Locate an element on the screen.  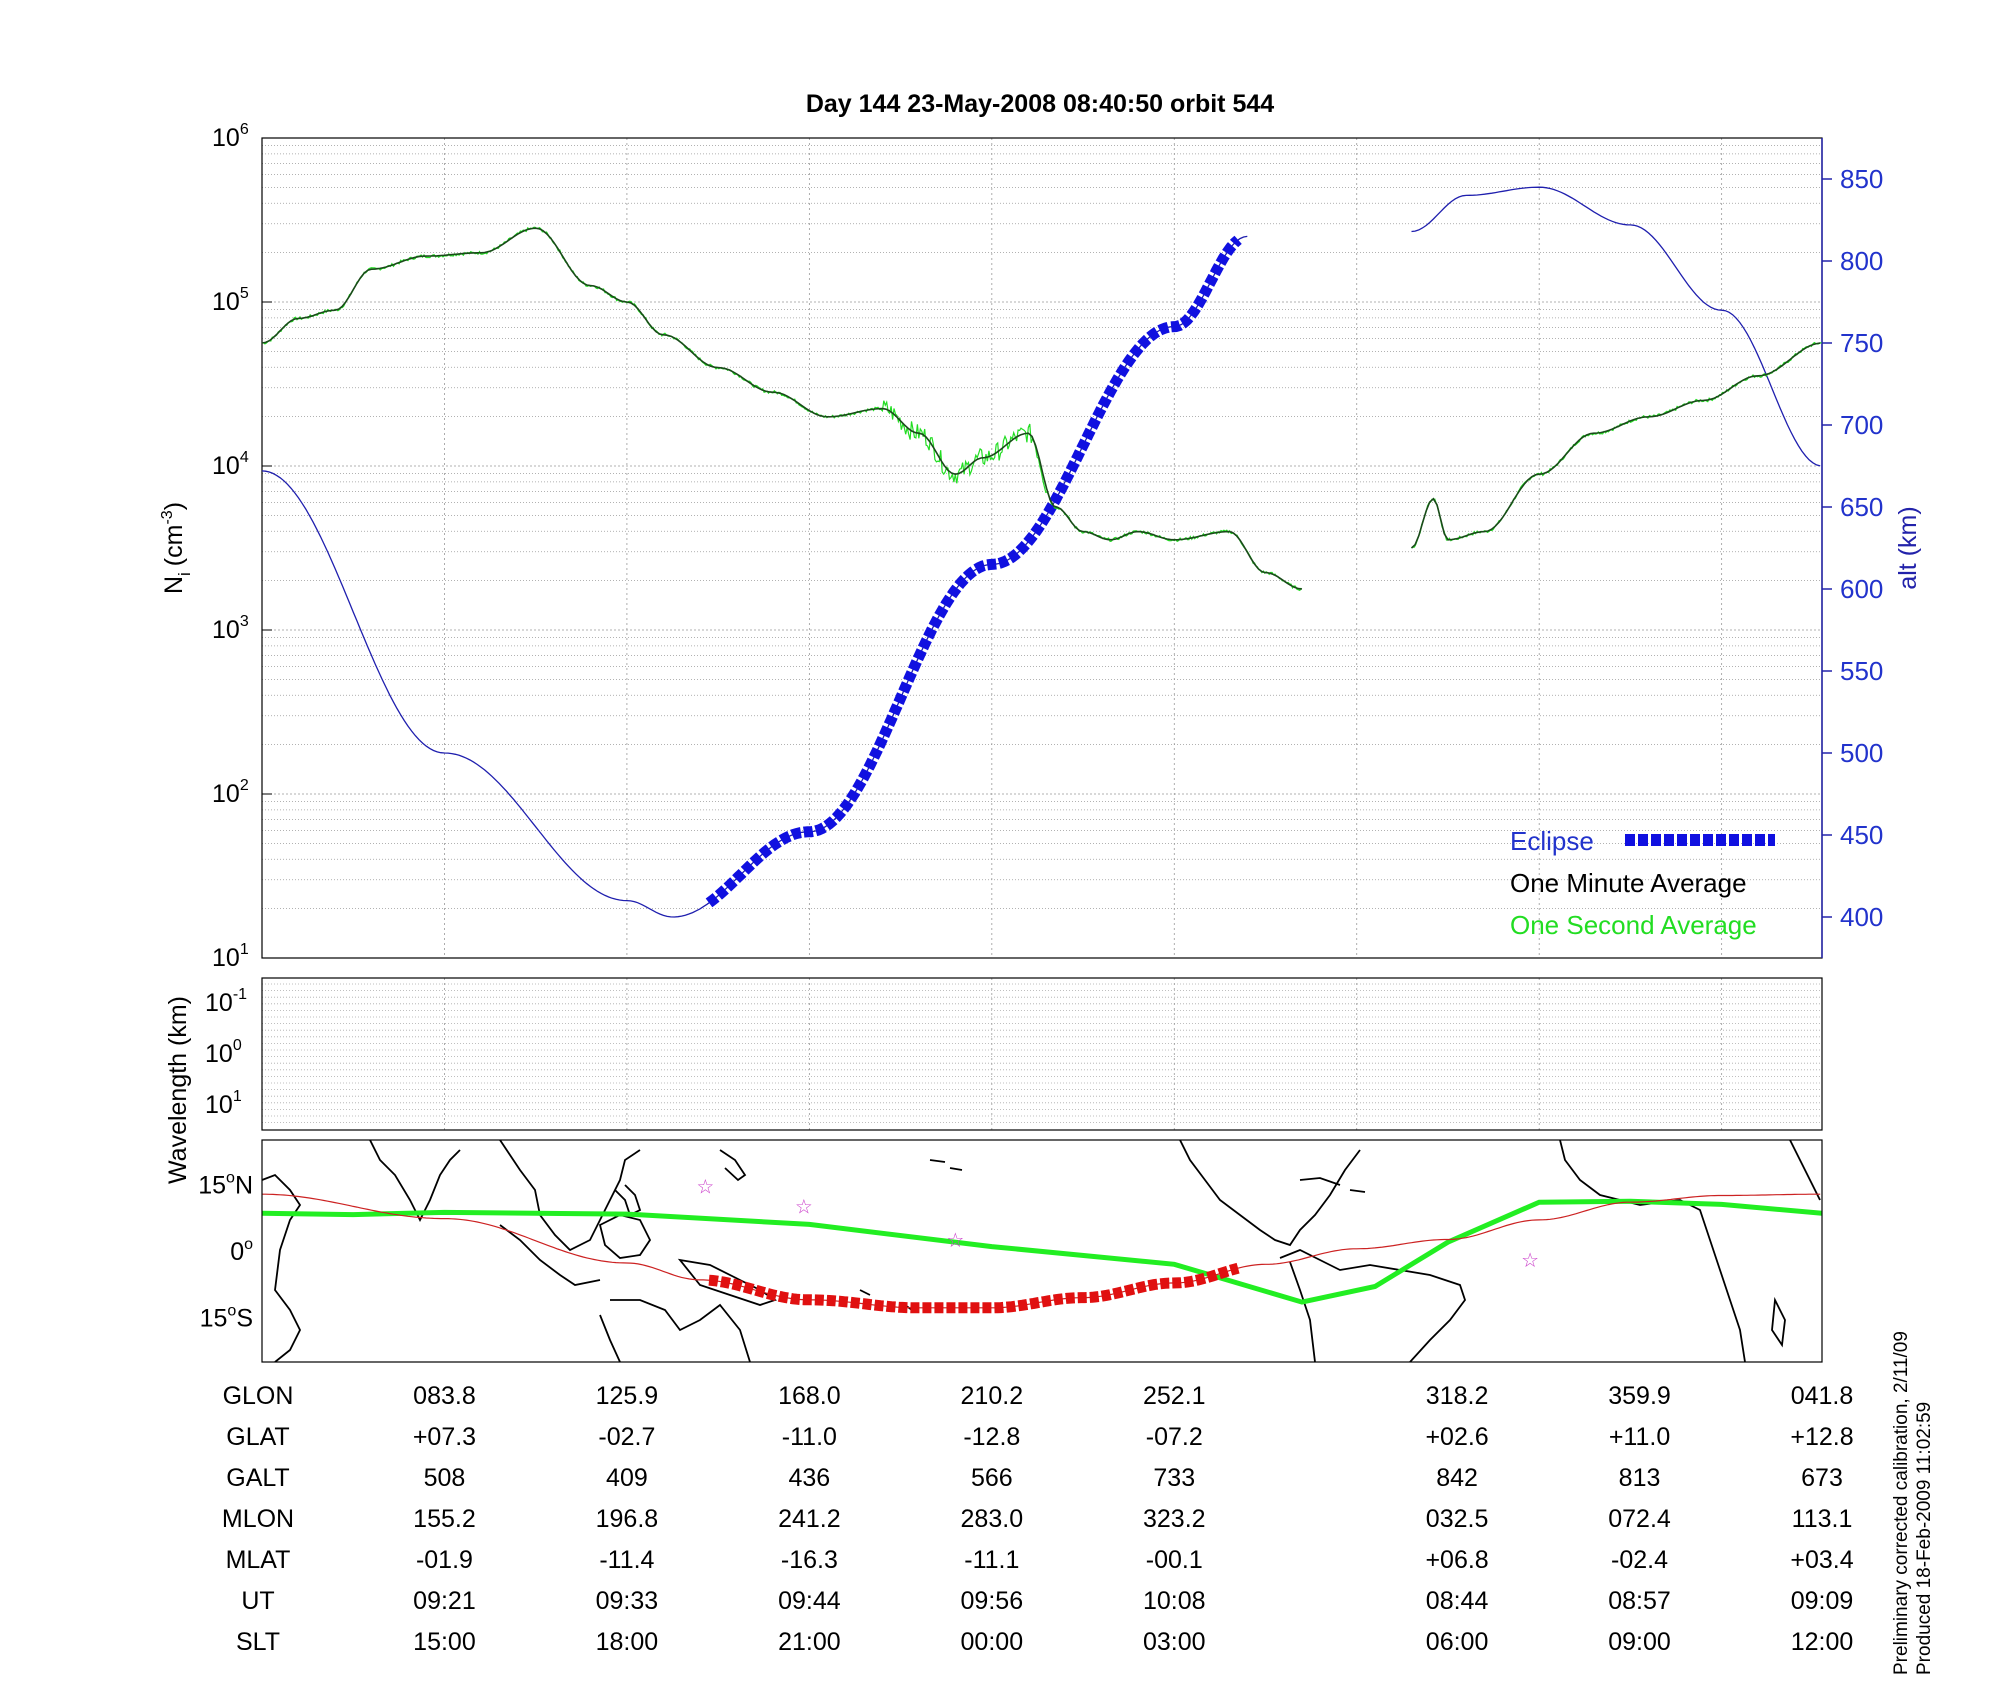
map-frame is located at coordinates (1042, 1251).